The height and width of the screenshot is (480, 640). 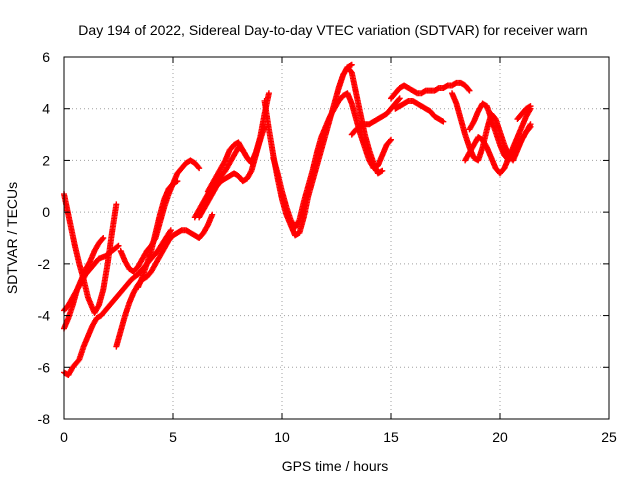 I want to click on y-tick-label: -6, so click(x=44, y=367).